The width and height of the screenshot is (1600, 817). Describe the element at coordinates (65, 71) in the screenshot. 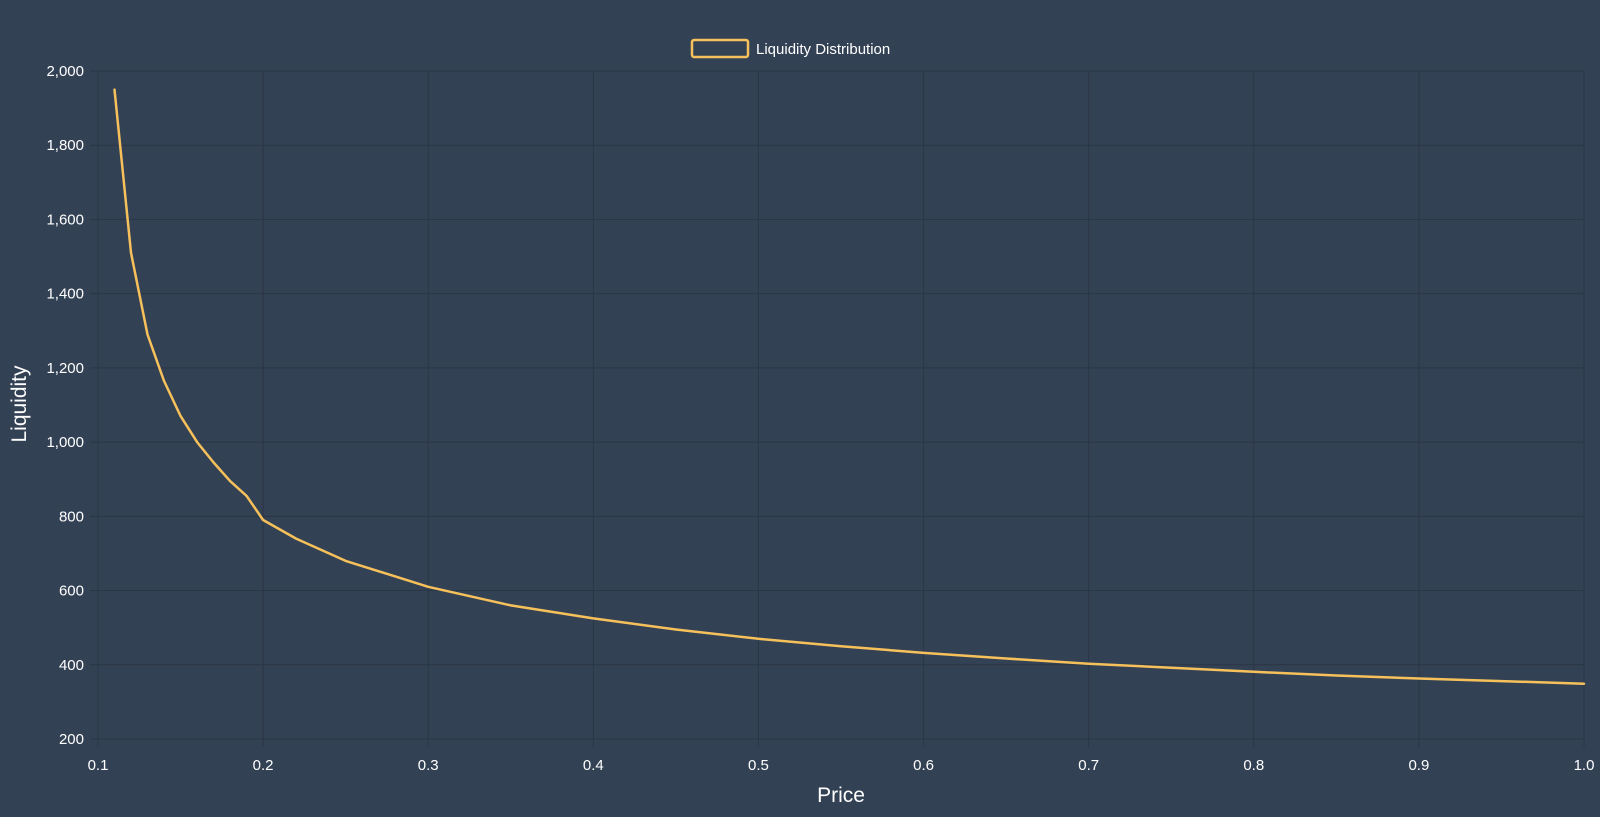

I see `y-tick-label: 2,000` at that location.